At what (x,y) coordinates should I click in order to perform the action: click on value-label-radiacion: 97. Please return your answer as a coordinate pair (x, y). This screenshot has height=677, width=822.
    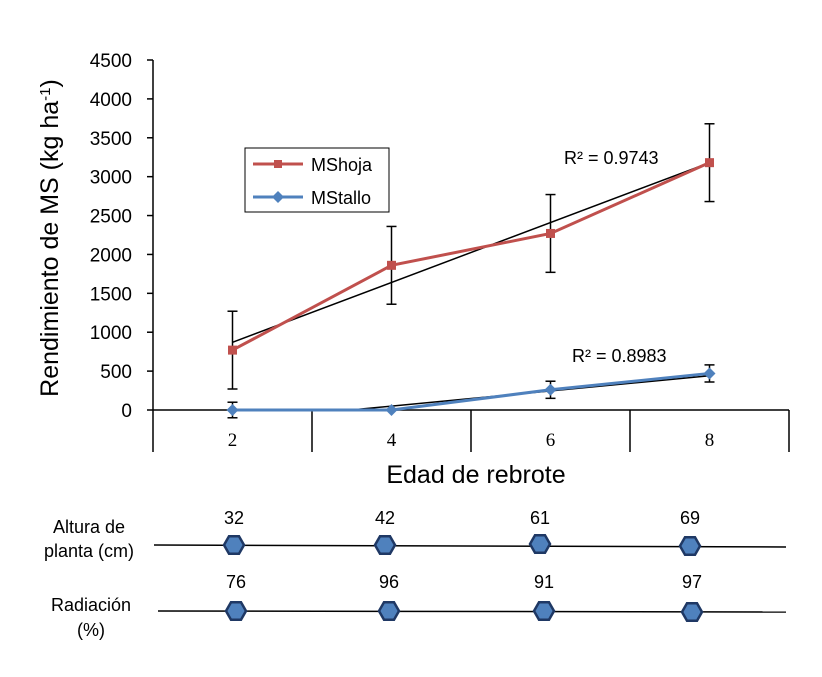
    Looking at the image, I should click on (692, 582).